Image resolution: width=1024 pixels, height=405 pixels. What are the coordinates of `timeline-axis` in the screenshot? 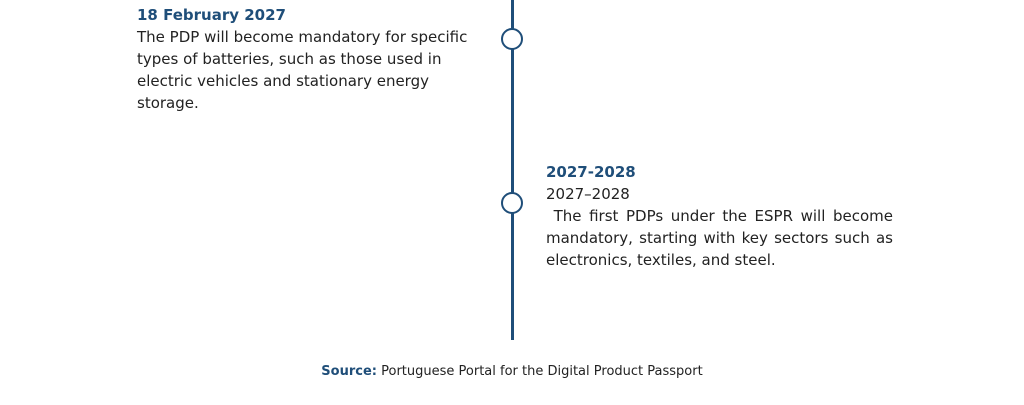 It's located at (512, 170).